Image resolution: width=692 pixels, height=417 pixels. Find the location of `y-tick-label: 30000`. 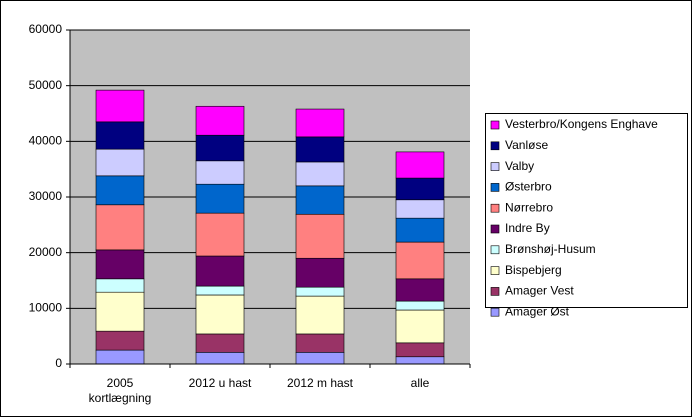

y-tick-label: 30000 is located at coordinates (46, 196).